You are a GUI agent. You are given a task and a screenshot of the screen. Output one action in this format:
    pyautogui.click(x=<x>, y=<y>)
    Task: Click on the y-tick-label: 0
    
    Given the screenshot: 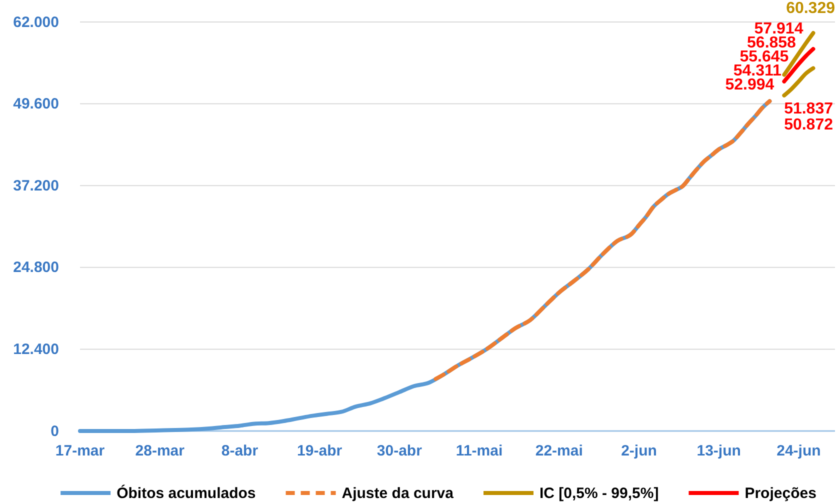 What is the action you would take?
    pyautogui.click(x=54, y=431)
    